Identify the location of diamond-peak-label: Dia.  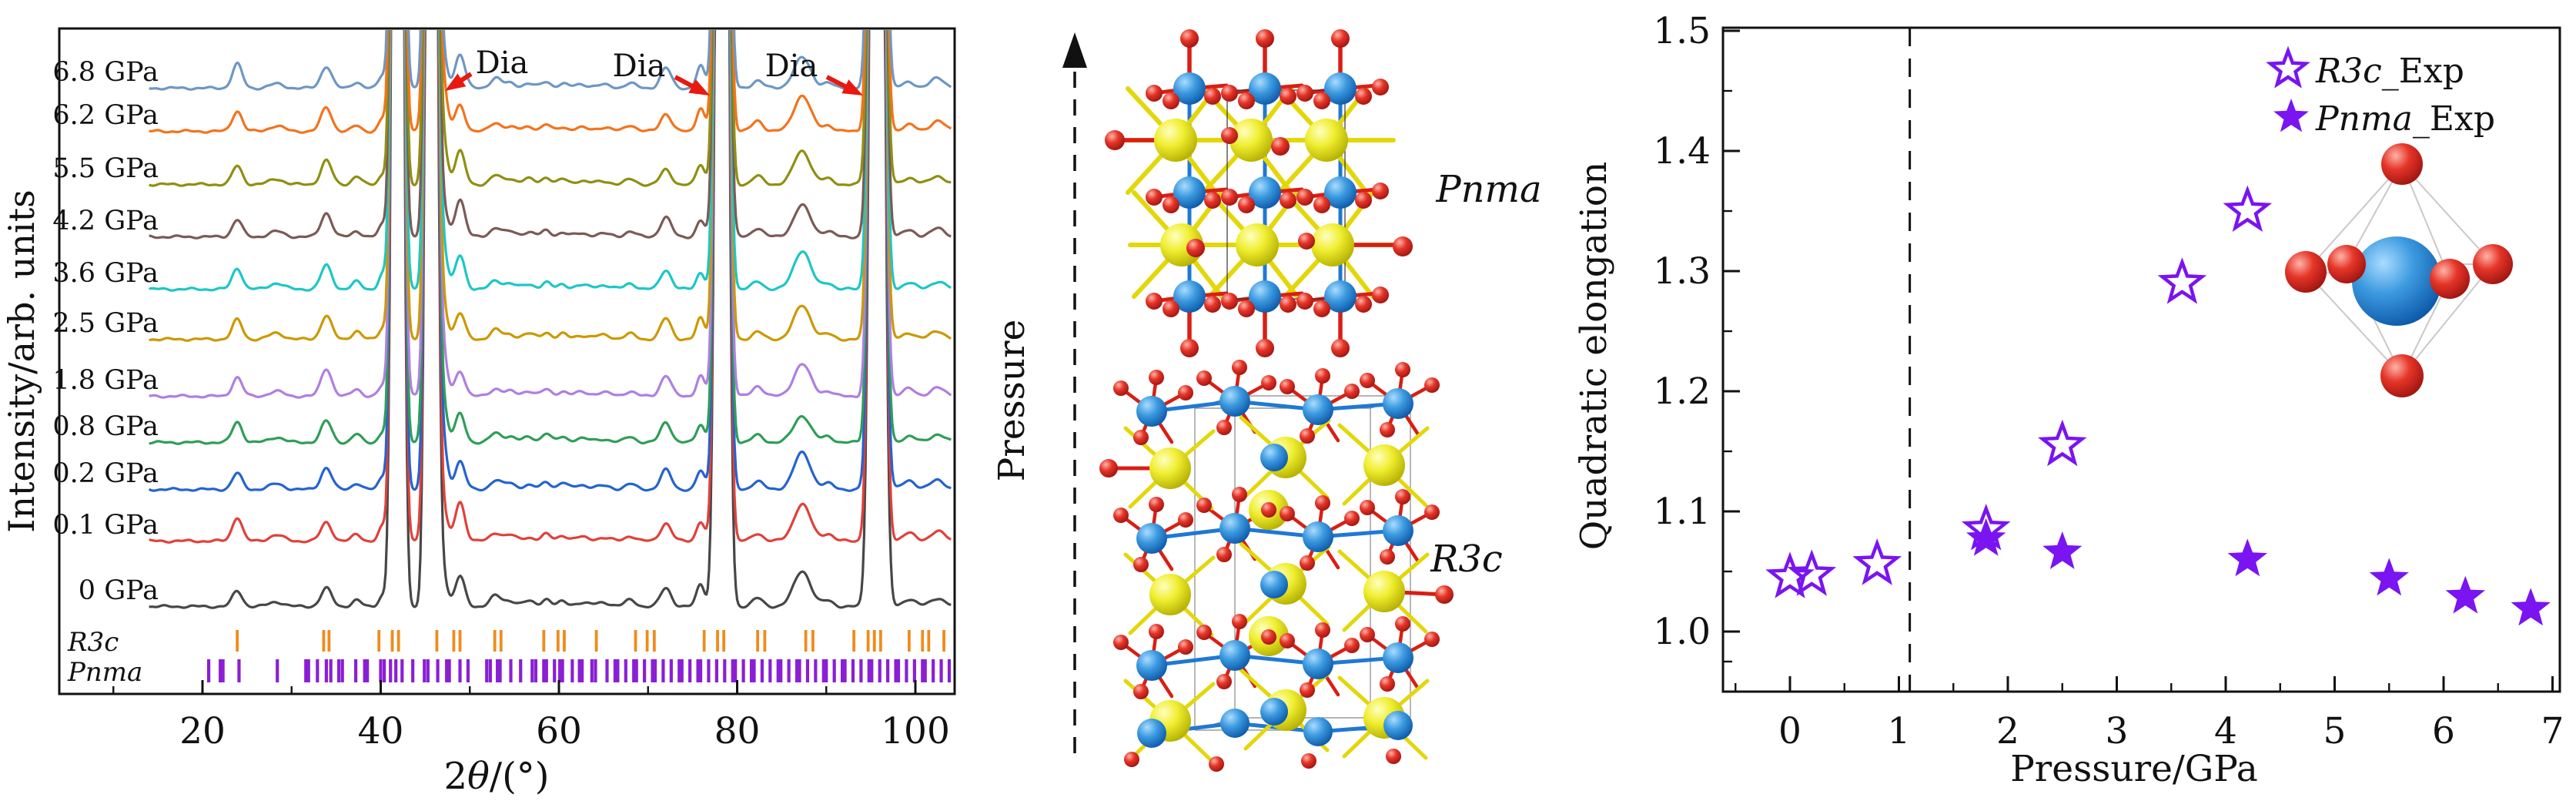
(791, 66).